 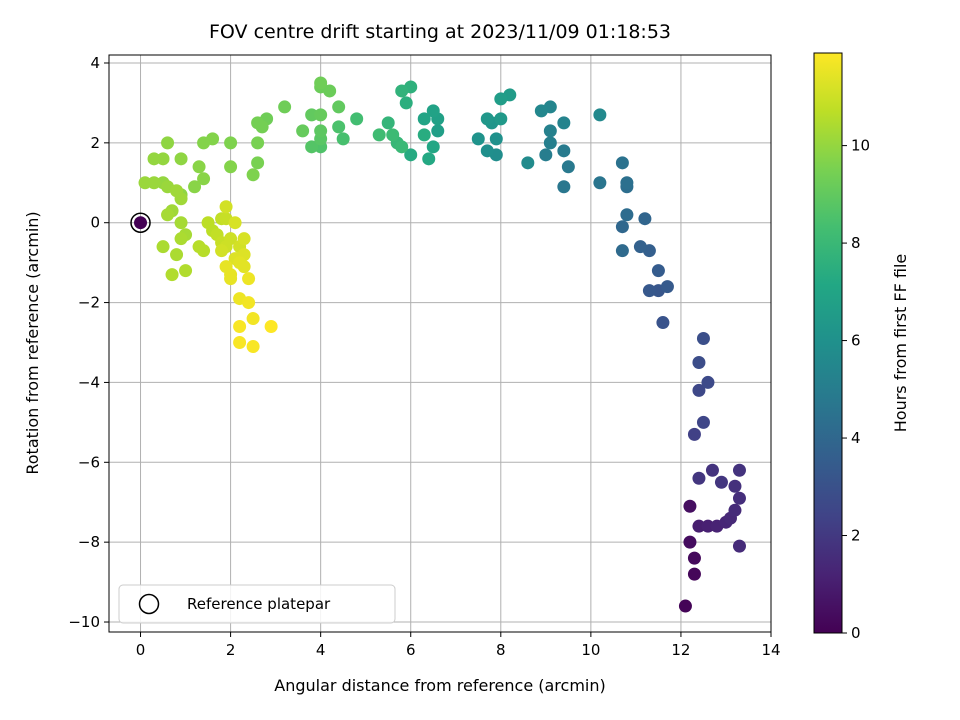 What do you see at coordinates (856, 633) in the screenshot?
I see `colorbar-tick-label: 0` at bounding box center [856, 633].